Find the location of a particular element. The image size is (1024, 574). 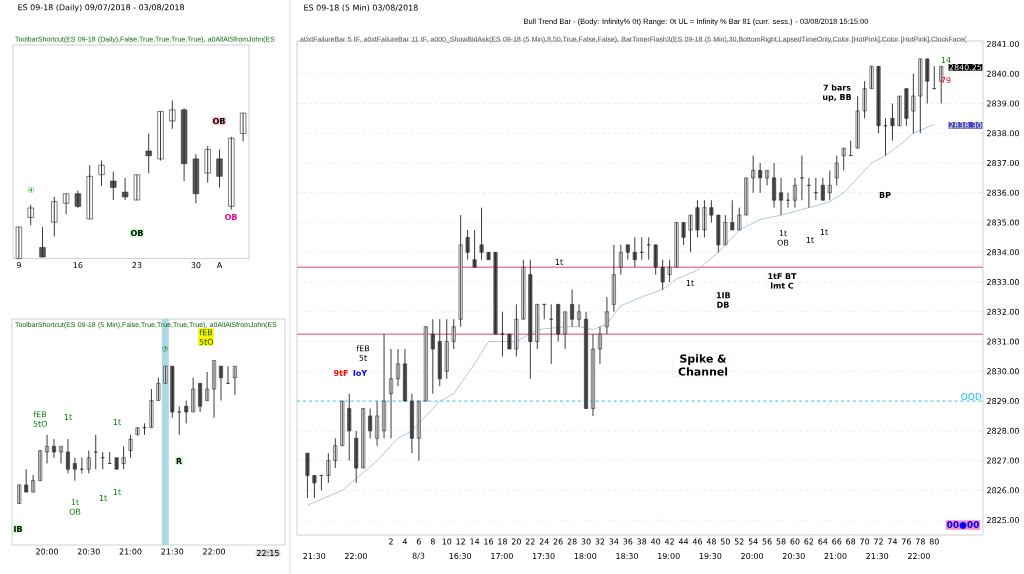

annotation: Spike & Channel is located at coordinates (703, 365).